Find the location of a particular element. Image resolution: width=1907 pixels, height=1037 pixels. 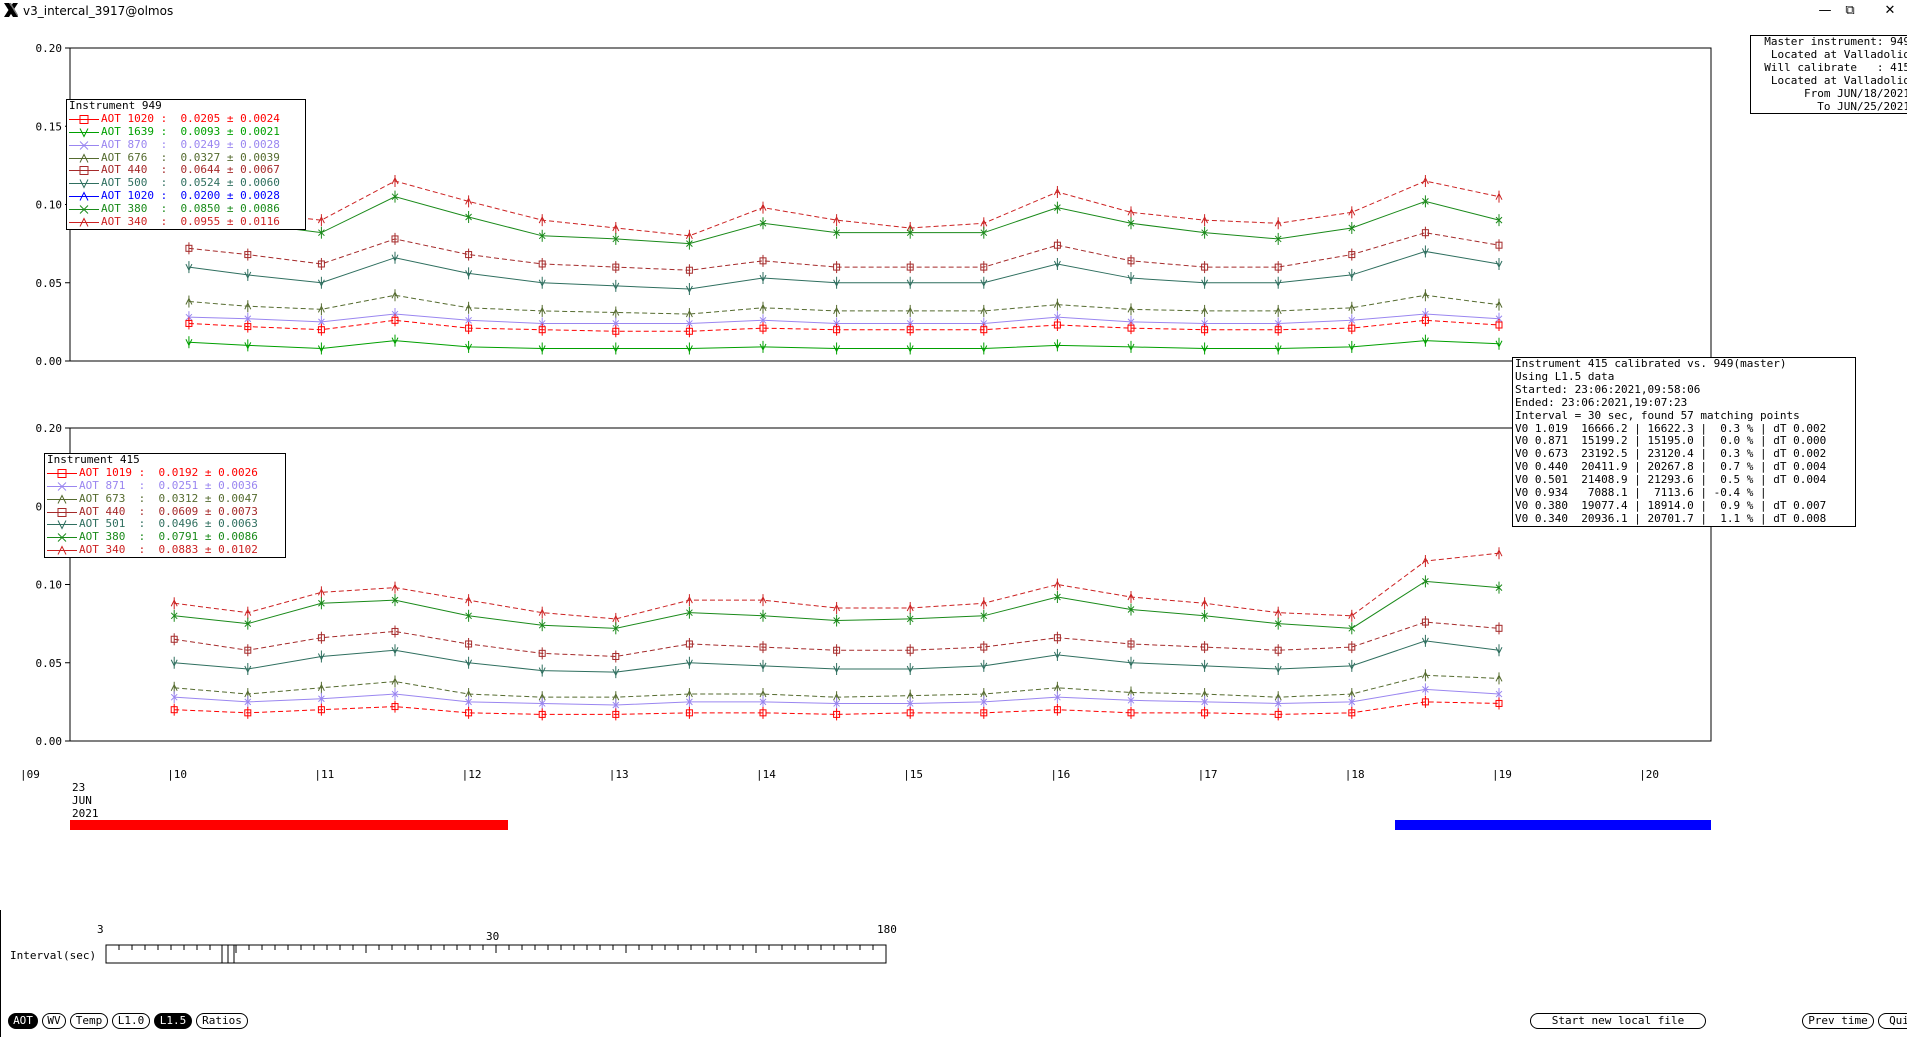

legend-entry: AOT 340 : 0.0955 ± 0.0116 is located at coordinates (186, 222).